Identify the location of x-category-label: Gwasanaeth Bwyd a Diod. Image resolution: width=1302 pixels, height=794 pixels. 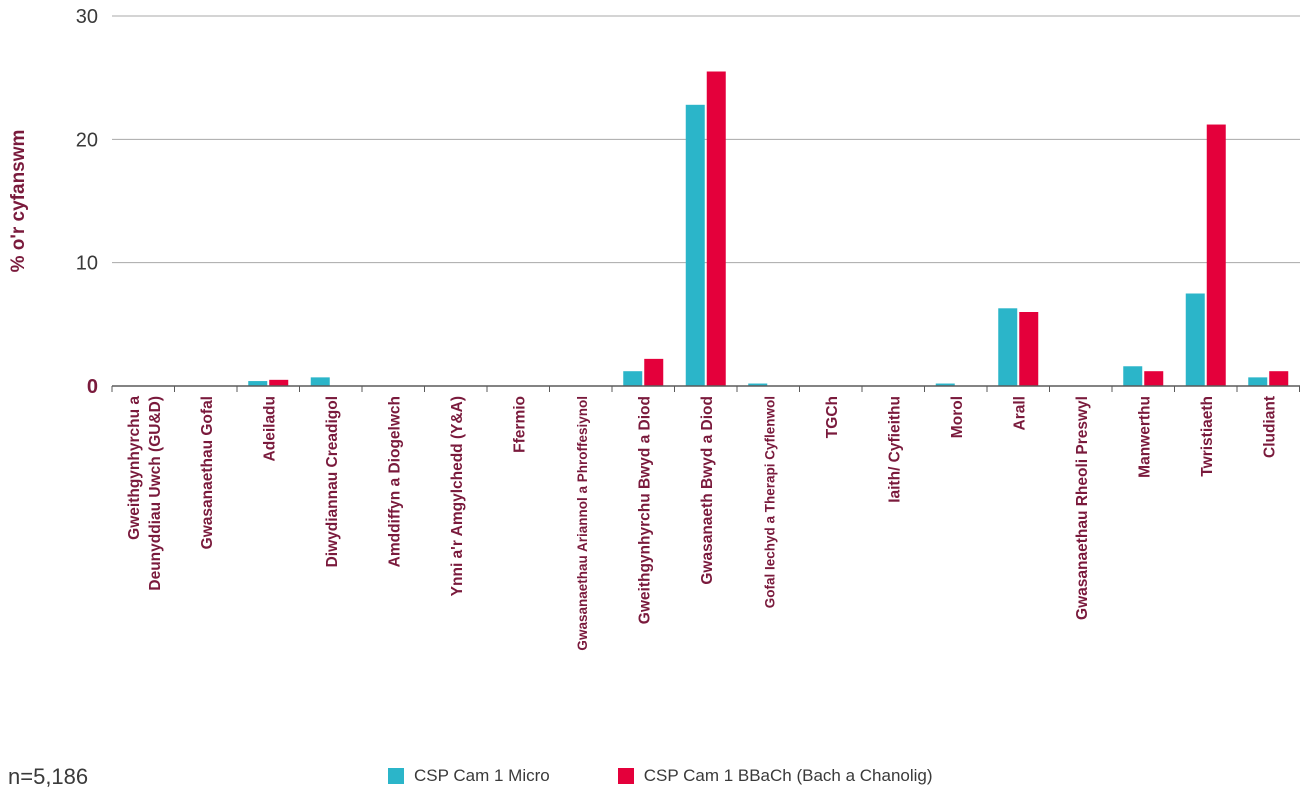
(707, 490).